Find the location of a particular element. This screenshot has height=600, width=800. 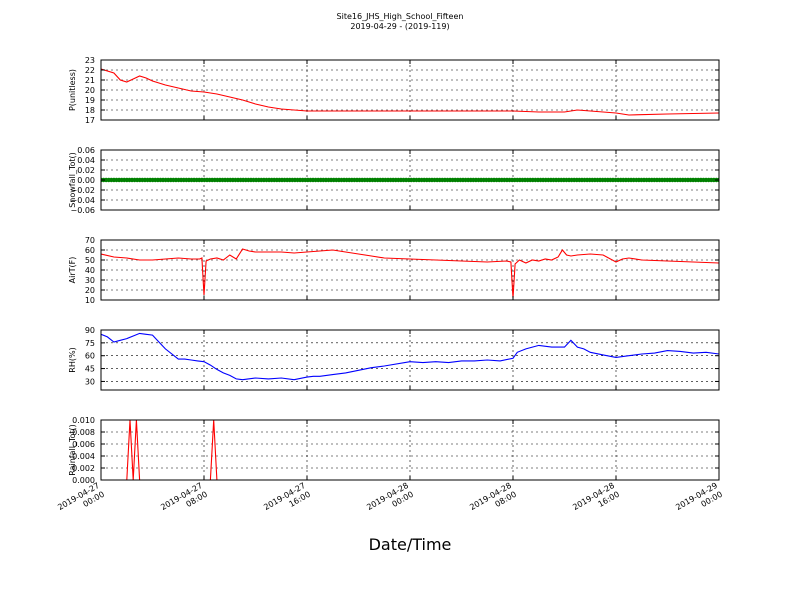

y-tick-label: 17 is located at coordinates (90, 120).